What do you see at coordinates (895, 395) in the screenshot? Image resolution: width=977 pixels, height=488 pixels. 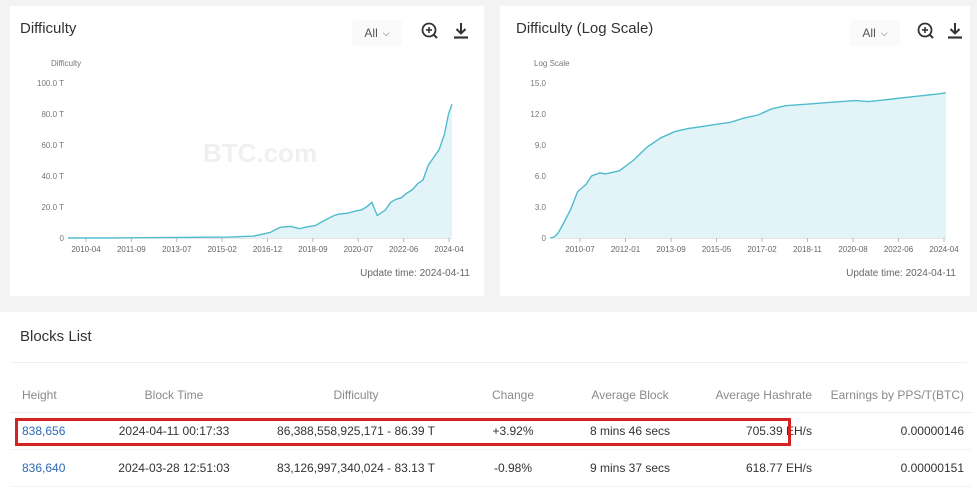 I see `col-earnings: Earnings by PPS/T(BTC)` at bounding box center [895, 395].